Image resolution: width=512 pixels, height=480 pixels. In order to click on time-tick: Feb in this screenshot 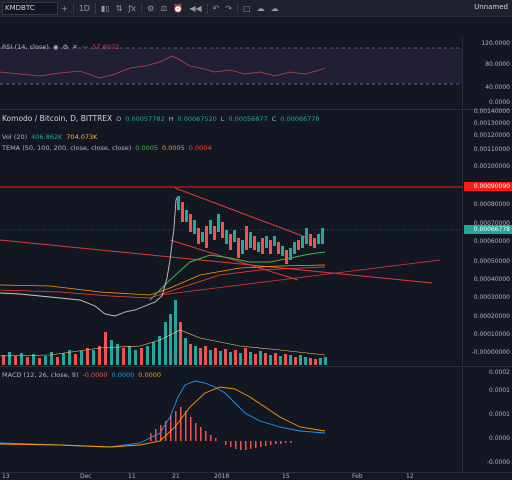, I will do `click(357, 476)`.